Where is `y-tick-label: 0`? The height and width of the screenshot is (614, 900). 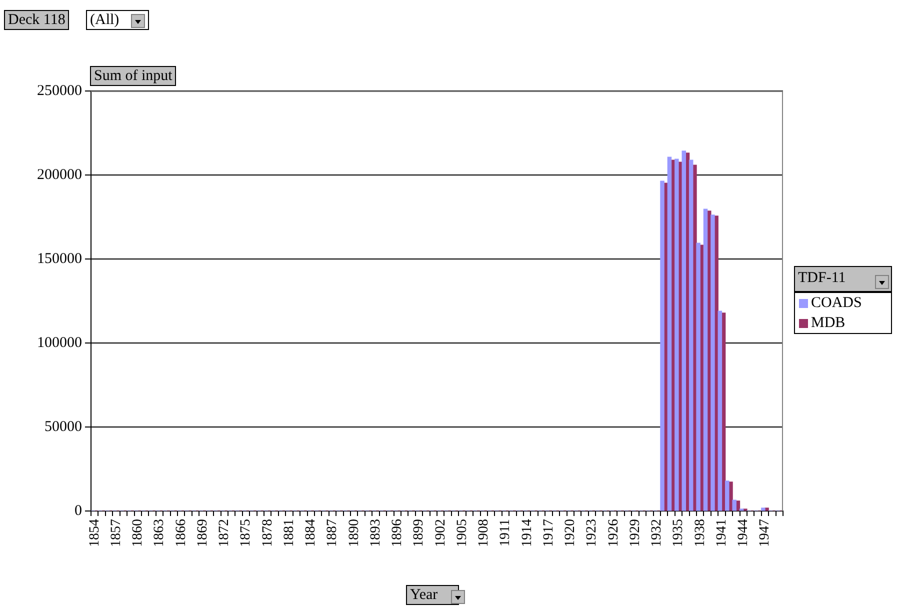 y-tick-label: 0 is located at coordinates (78, 510).